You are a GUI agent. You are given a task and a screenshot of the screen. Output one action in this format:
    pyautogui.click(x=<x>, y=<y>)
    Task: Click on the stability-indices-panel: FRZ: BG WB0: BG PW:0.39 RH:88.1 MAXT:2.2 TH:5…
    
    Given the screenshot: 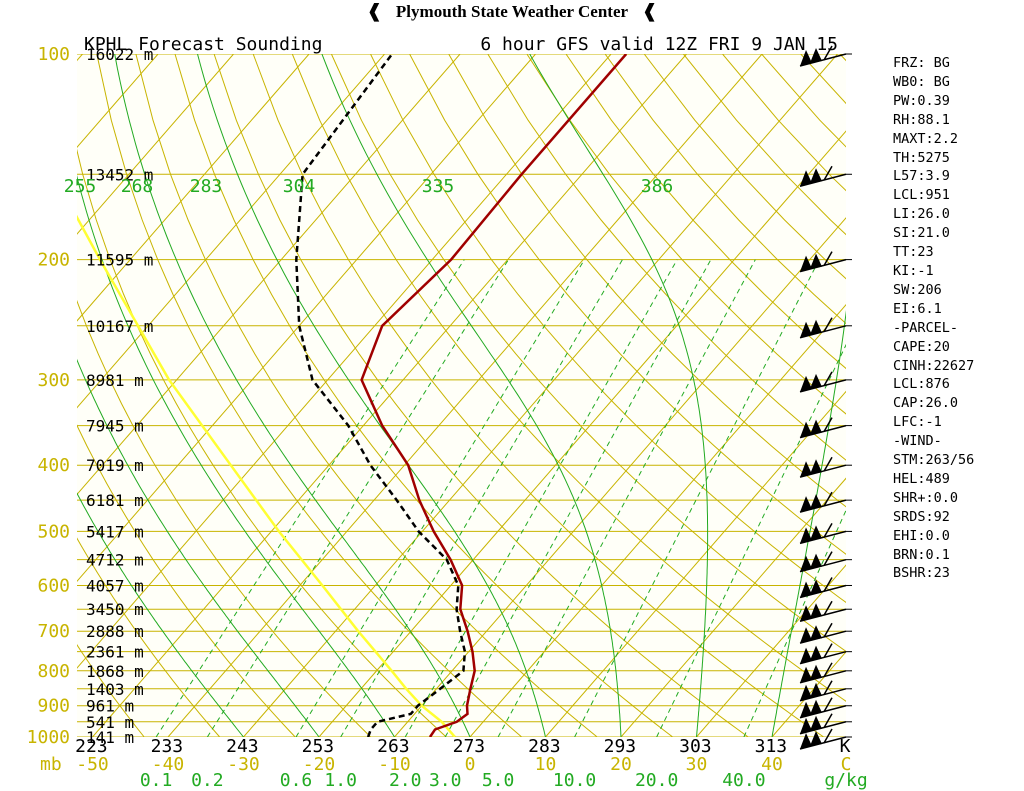 What is the action you would take?
    pyautogui.click(x=933, y=318)
    